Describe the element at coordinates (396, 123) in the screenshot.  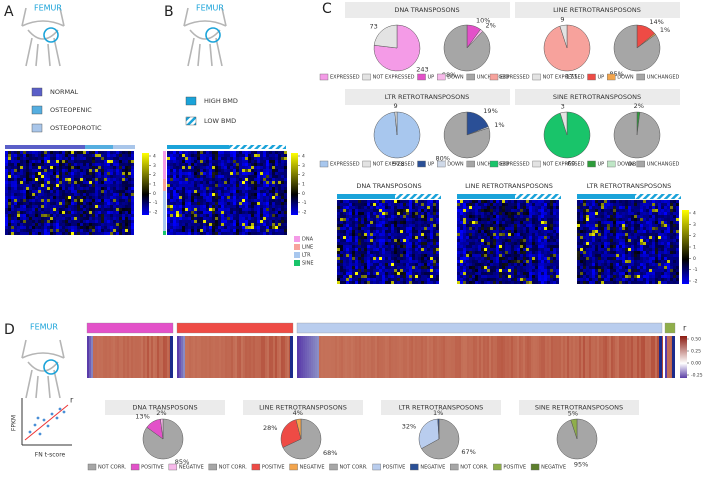
I see `pie-slice` at that location.